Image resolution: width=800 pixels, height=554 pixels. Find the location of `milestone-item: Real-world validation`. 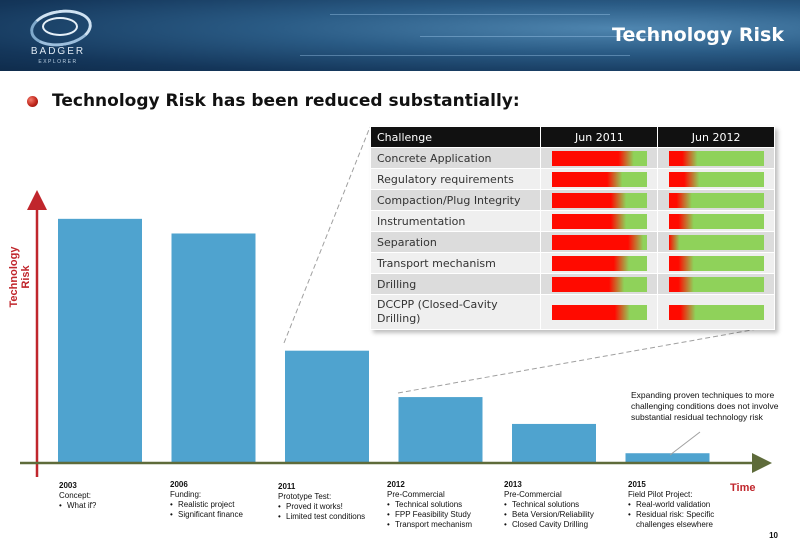

milestone-item: Real-world validation is located at coordinates (688, 505).